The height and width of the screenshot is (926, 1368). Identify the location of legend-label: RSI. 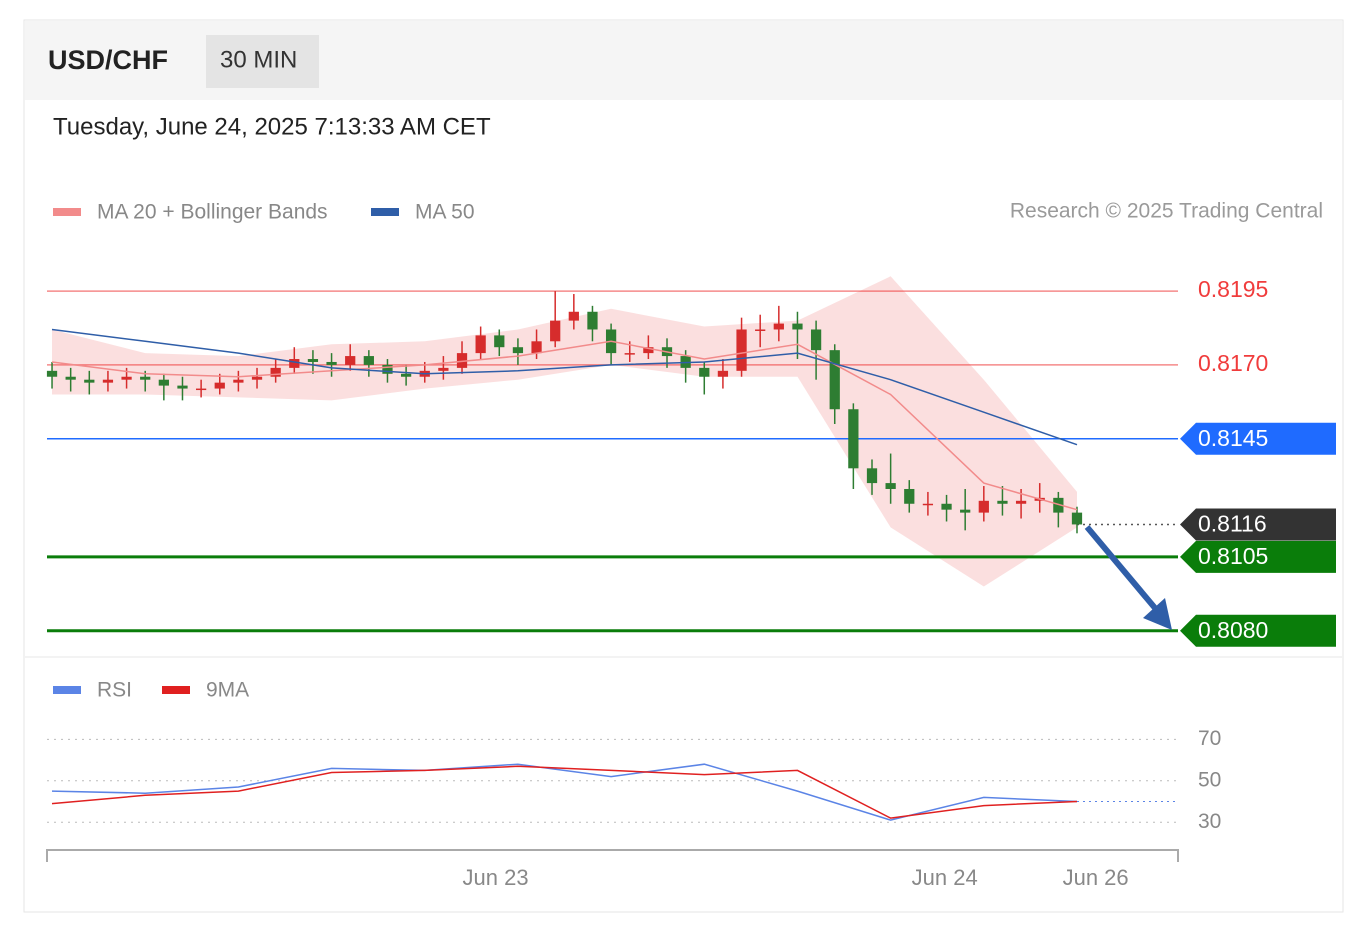
(114, 690).